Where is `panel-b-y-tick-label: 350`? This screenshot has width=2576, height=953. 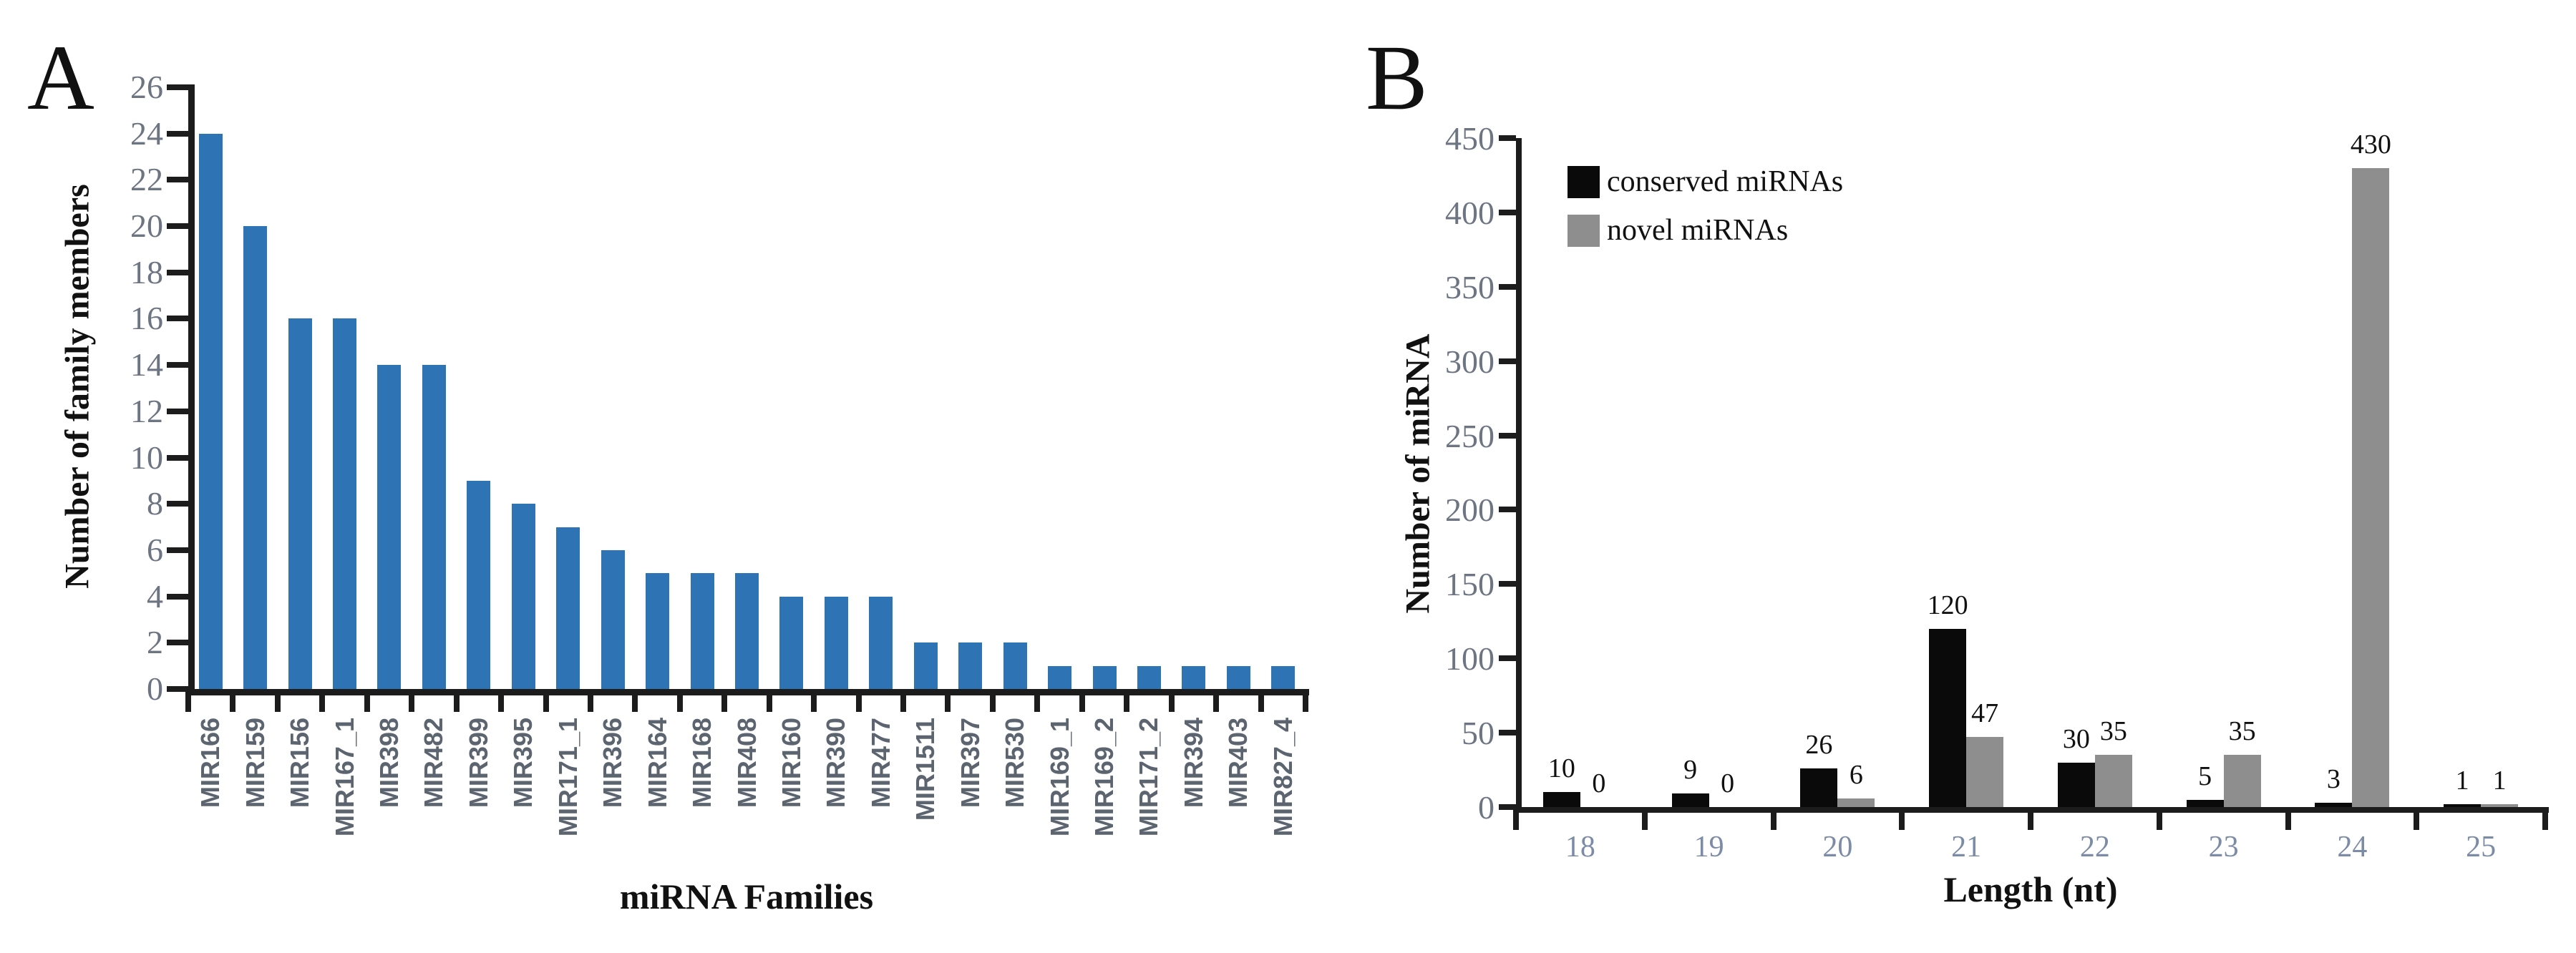 panel-b-y-tick-label: 350 is located at coordinates (1469, 287).